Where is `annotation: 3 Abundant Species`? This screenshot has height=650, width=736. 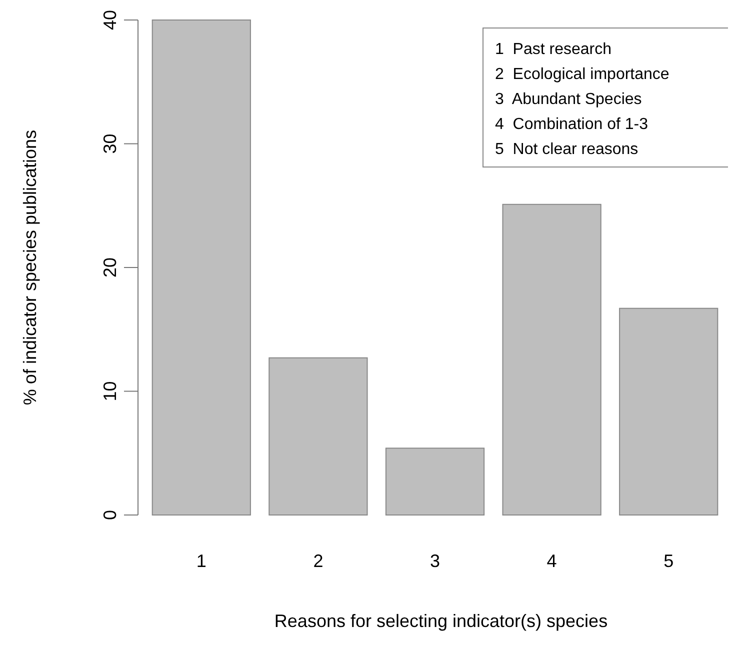
annotation: 3 Abundant Species is located at coordinates (568, 99).